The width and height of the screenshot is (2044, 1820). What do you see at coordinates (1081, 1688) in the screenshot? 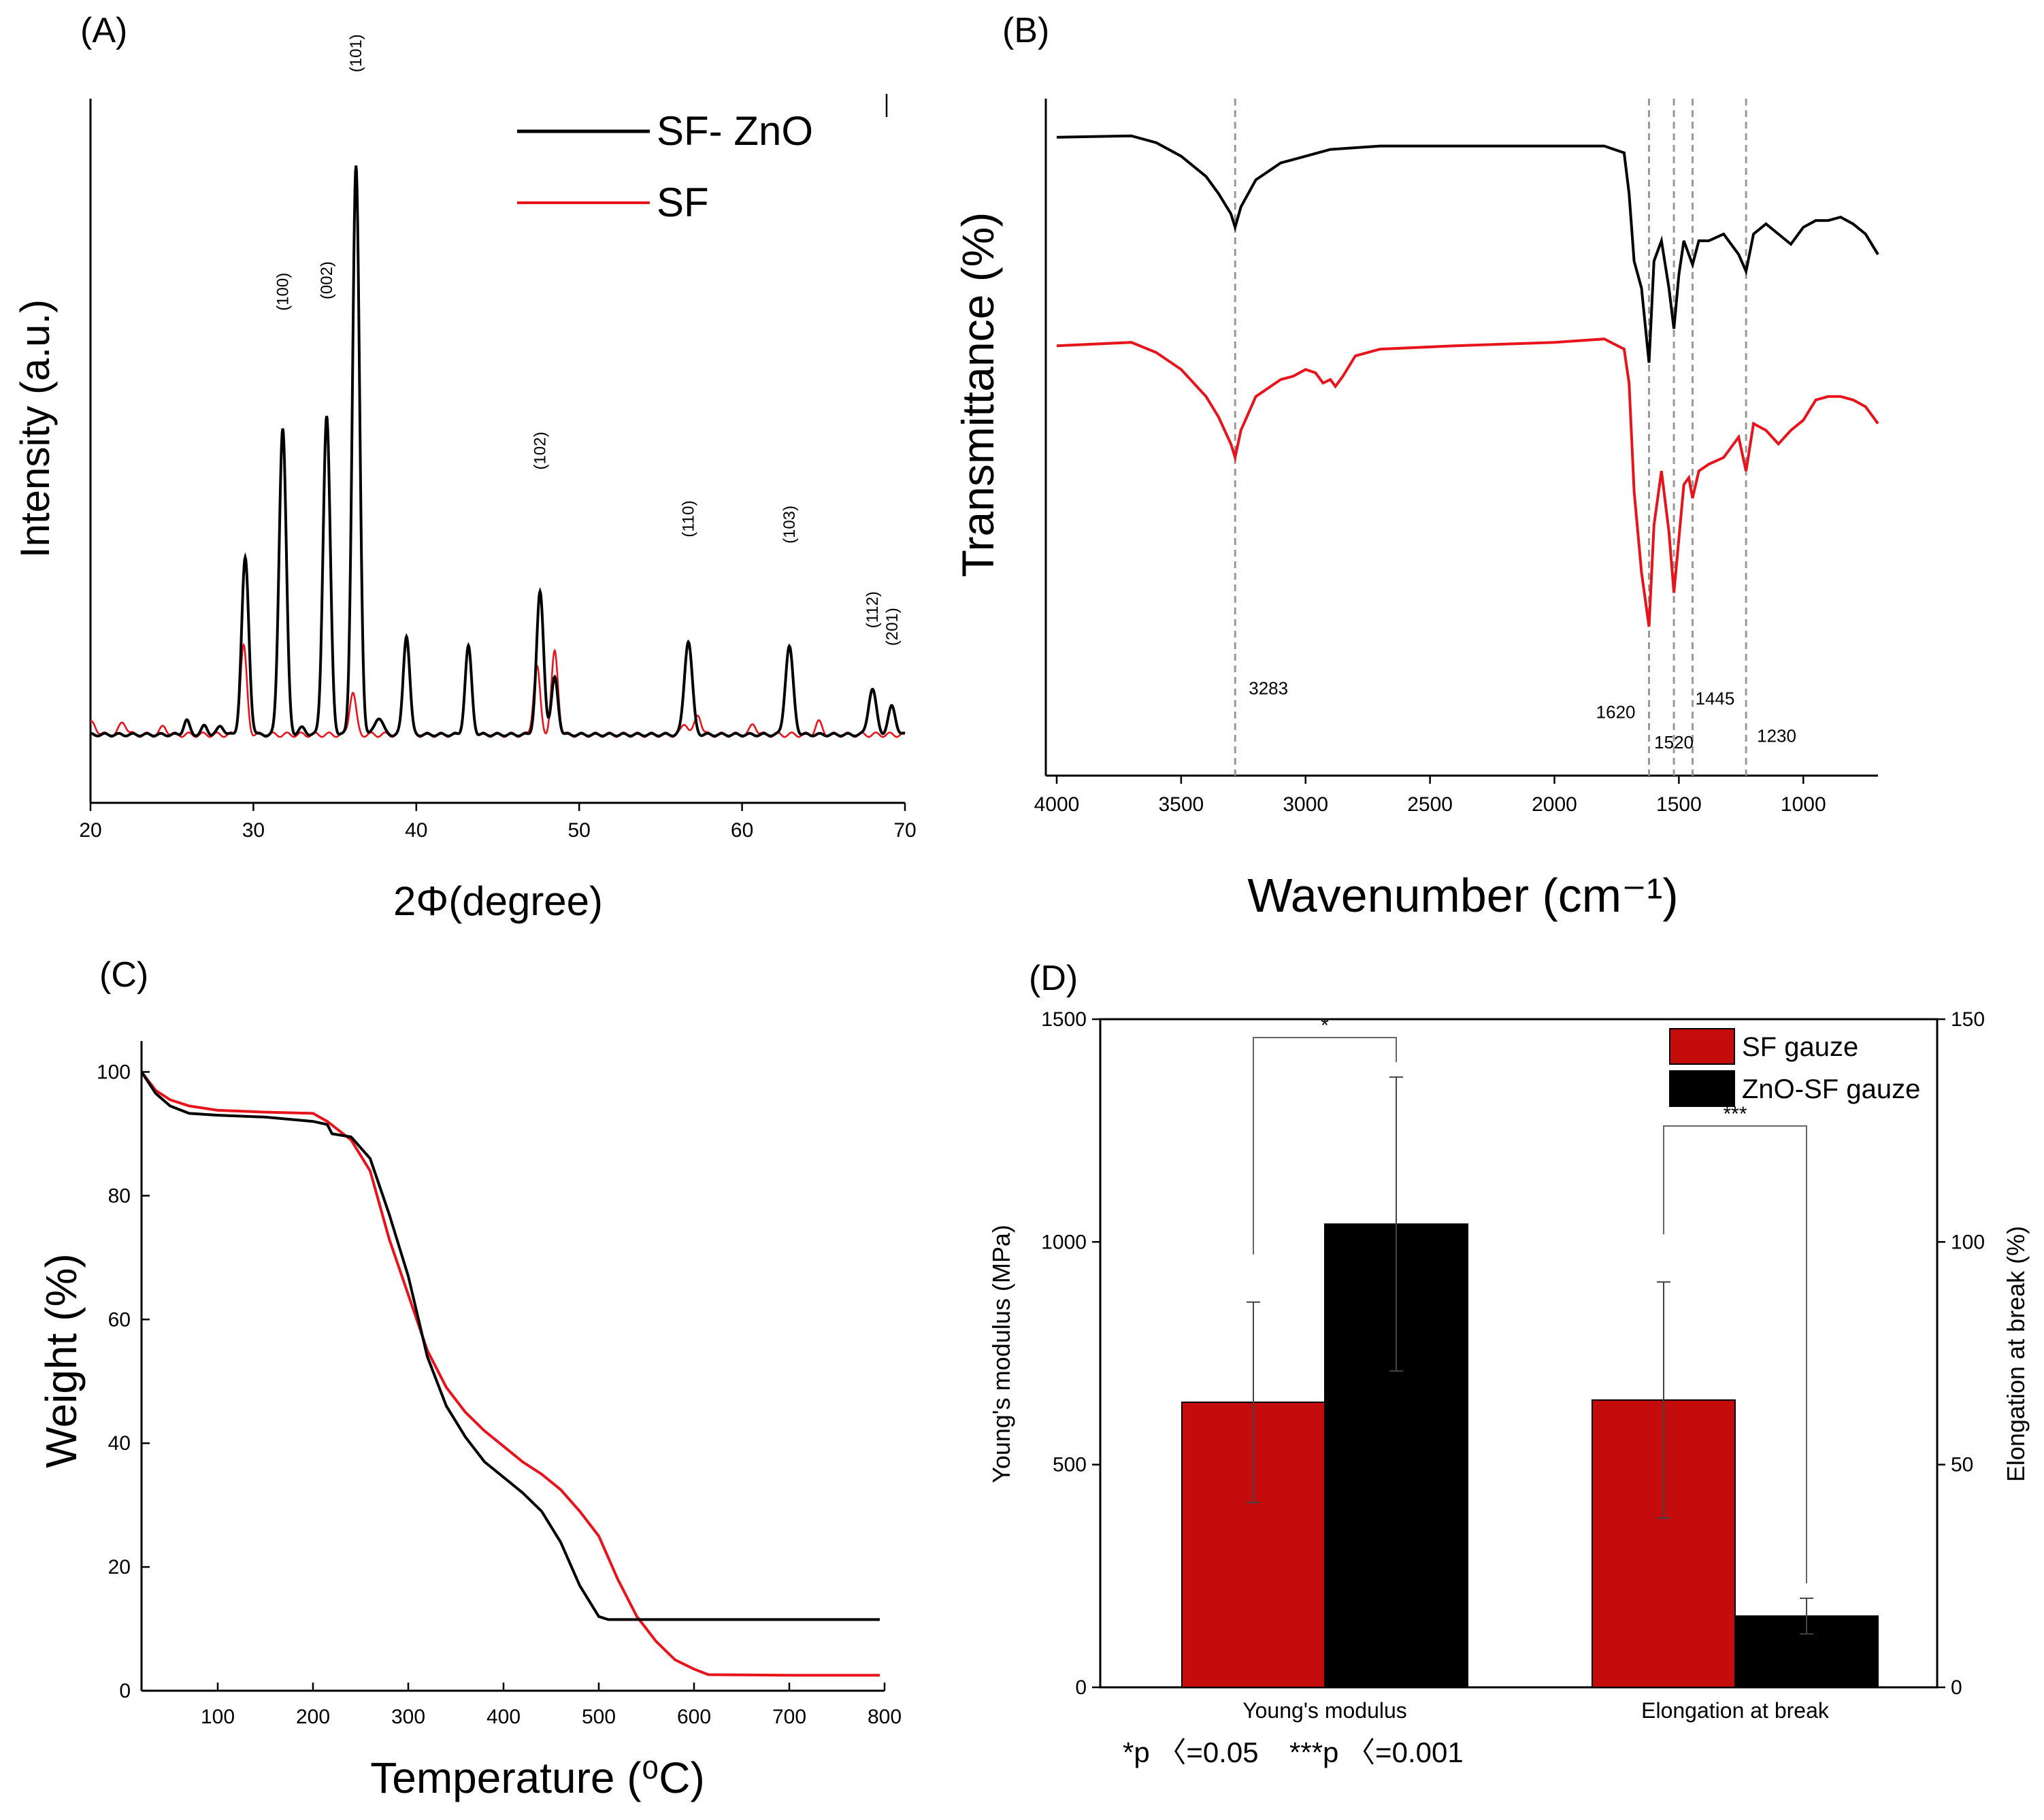
I see `d-ytick-label-0: 0` at bounding box center [1081, 1688].